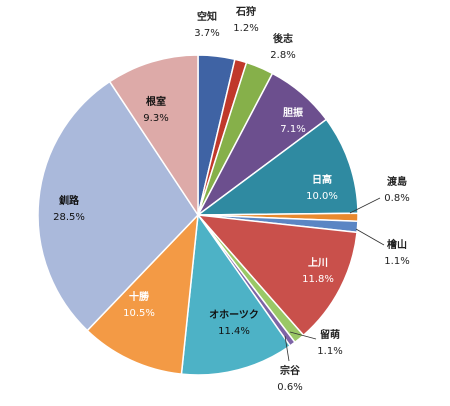 The image size is (450, 406). Describe the element at coordinates (277, 167) in the screenshot. I see `slice-hidaka` at that location.